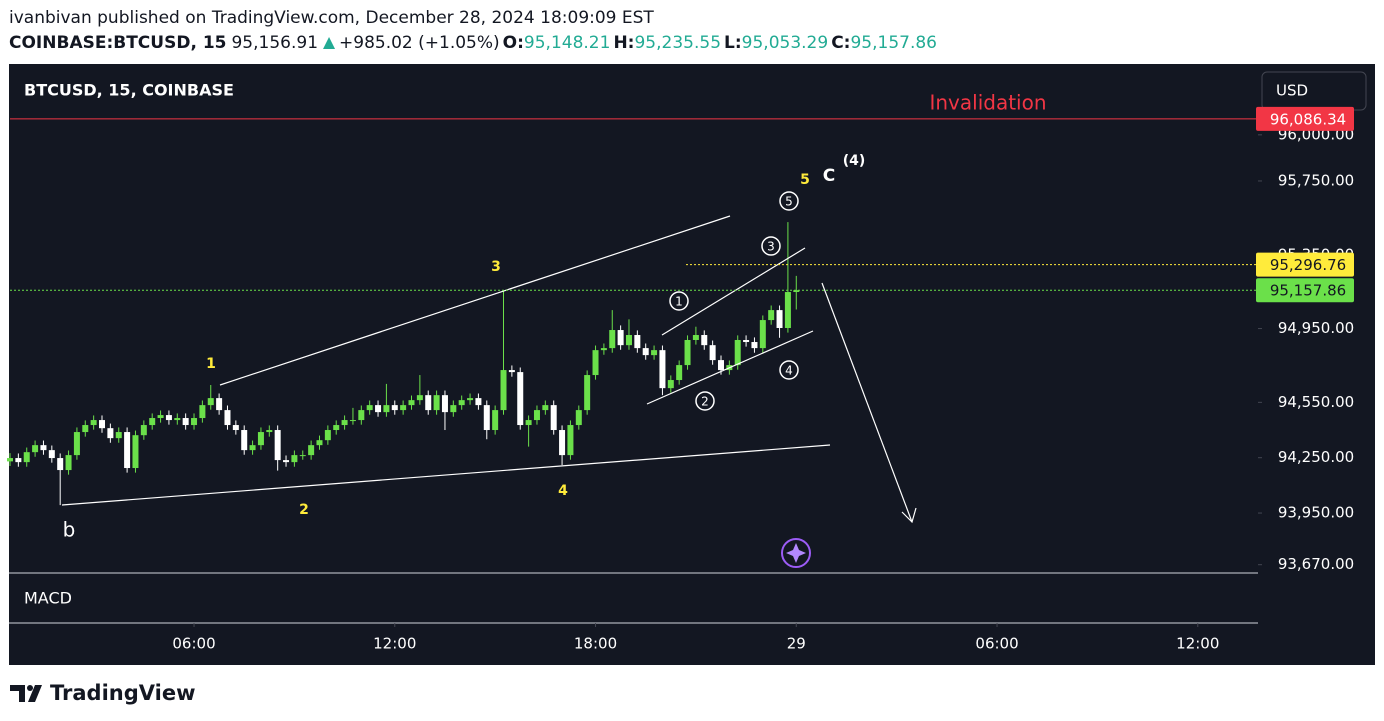 Image resolution: width=1384 pixels, height=721 pixels. I want to click on corrective-label: C, so click(829, 176).